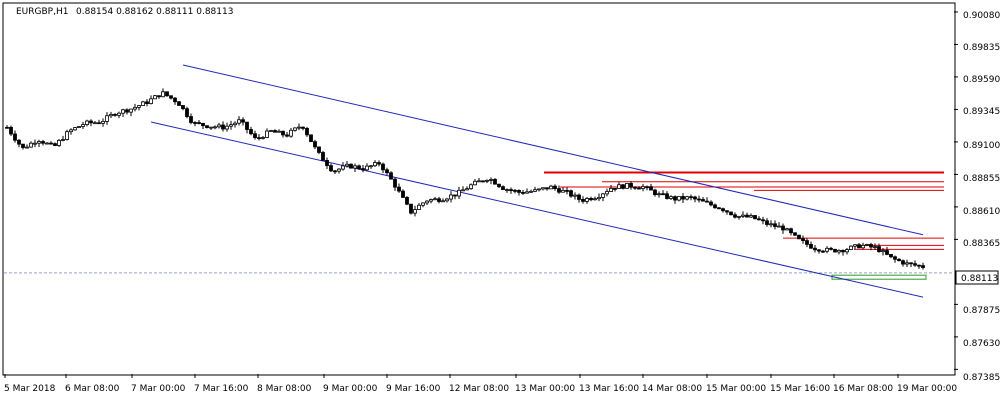 The width and height of the screenshot is (1000, 400). Describe the element at coordinates (800, 389) in the screenshot. I see `x-tick-label: 15 Mar 16:00` at that location.